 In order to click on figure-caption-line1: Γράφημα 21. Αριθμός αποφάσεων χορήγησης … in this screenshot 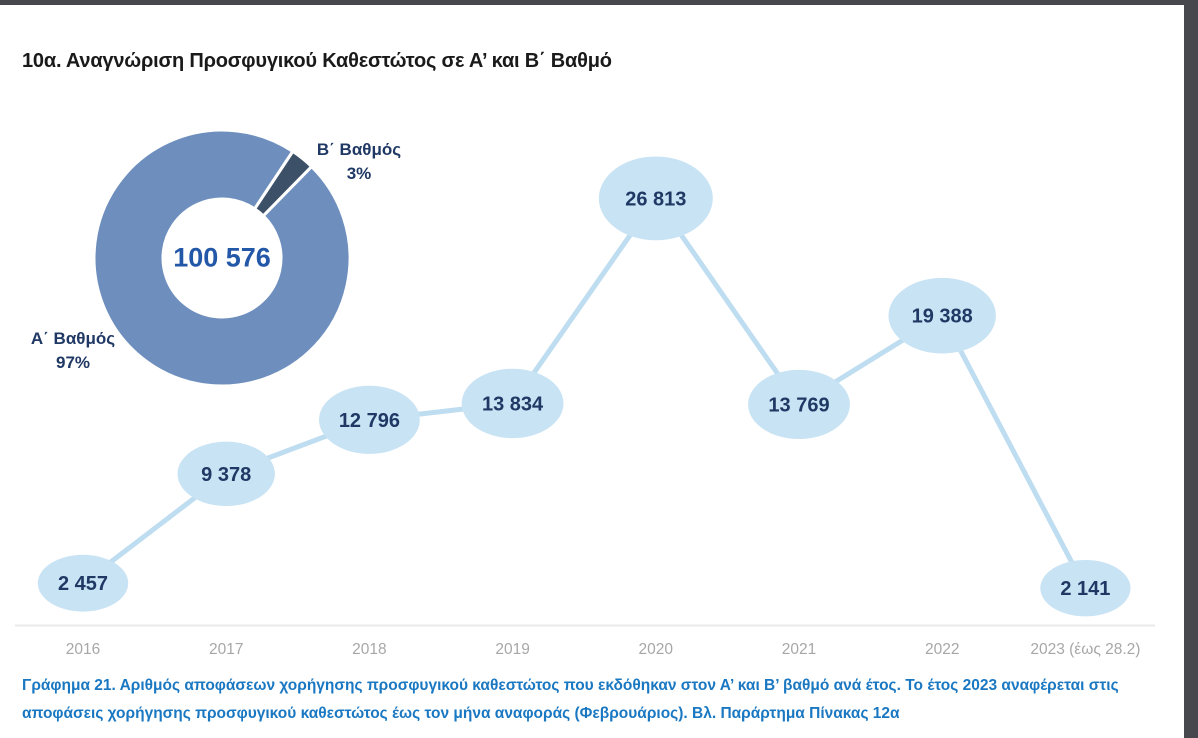, I will do `click(570, 685)`.